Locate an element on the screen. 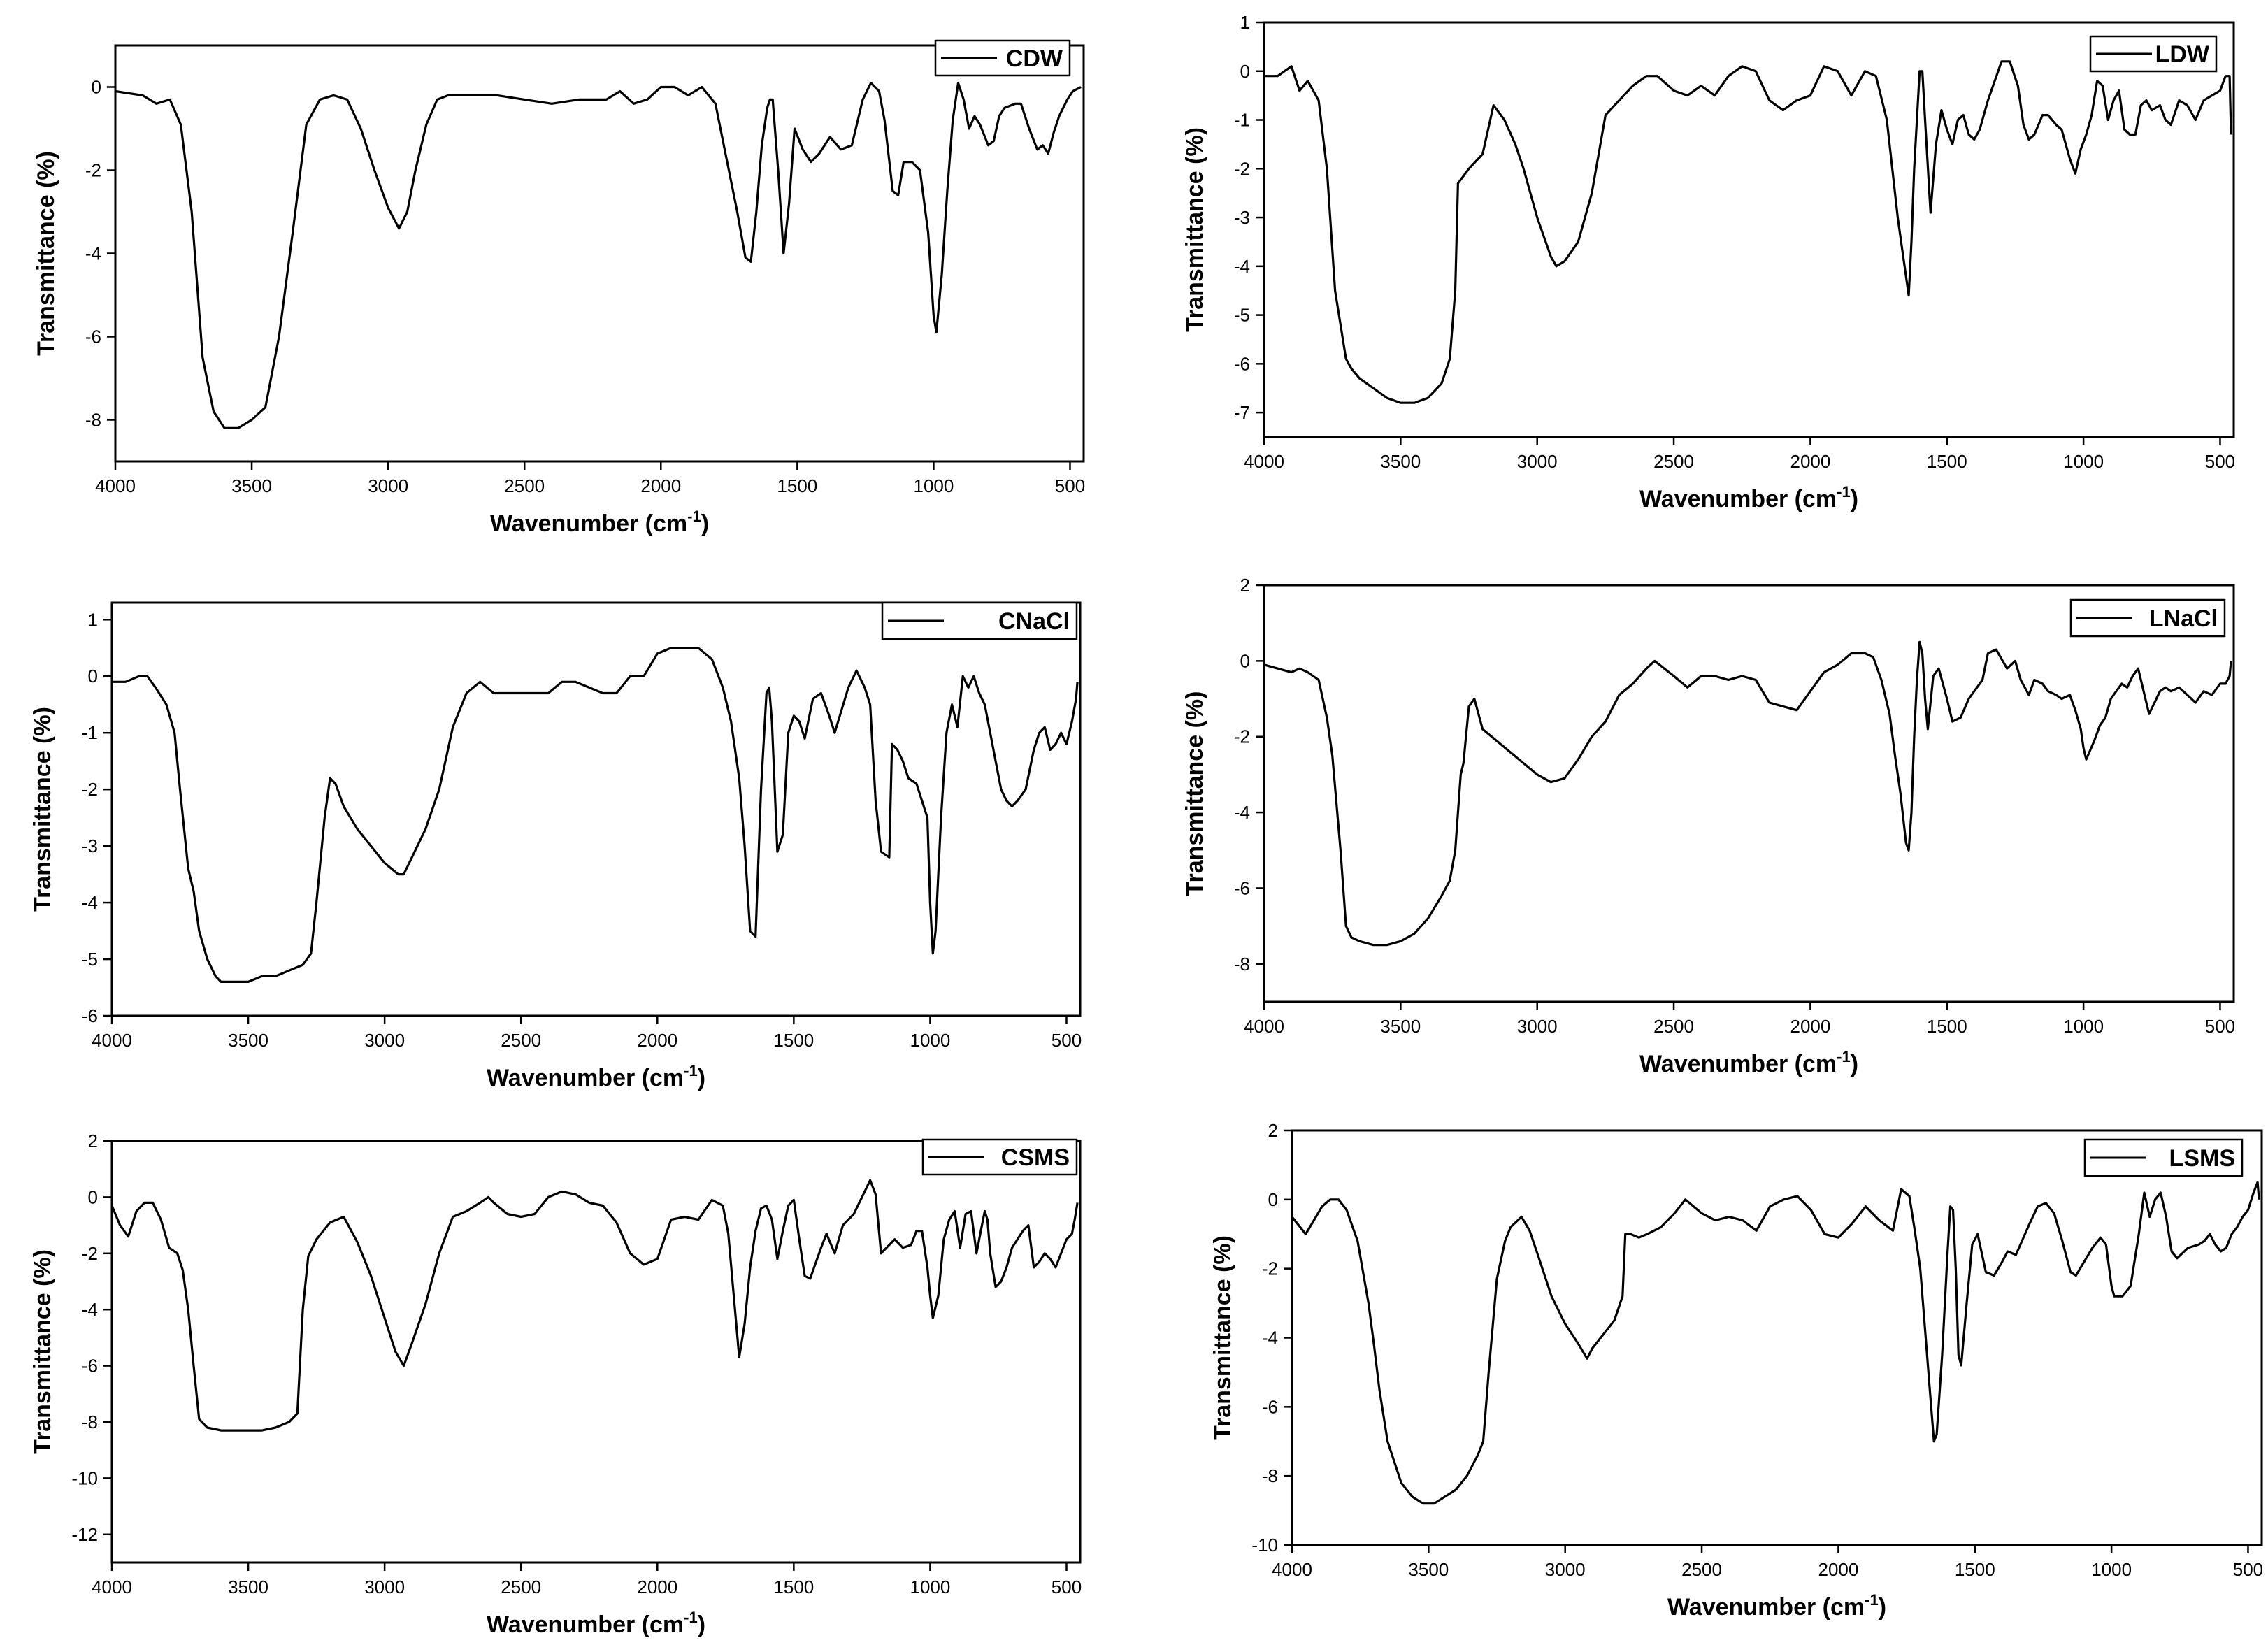 This screenshot has width=2268, height=1645. spectrum-line-lnacl is located at coordinates (1747, 793).